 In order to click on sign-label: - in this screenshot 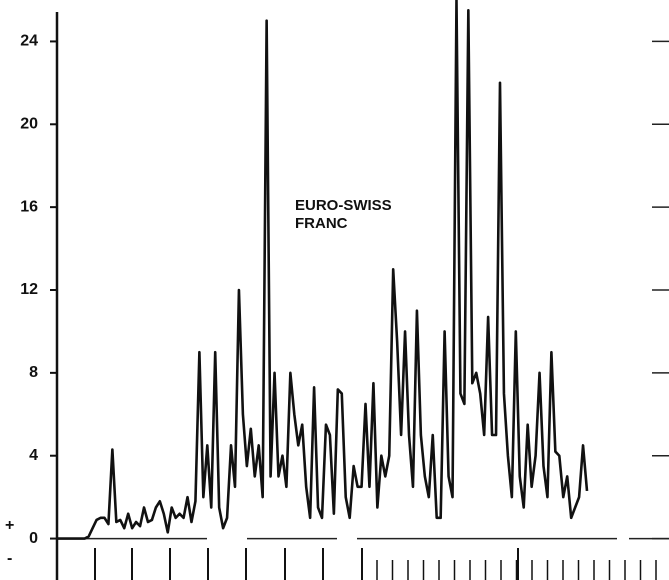, I will do `click(9, 558)`.